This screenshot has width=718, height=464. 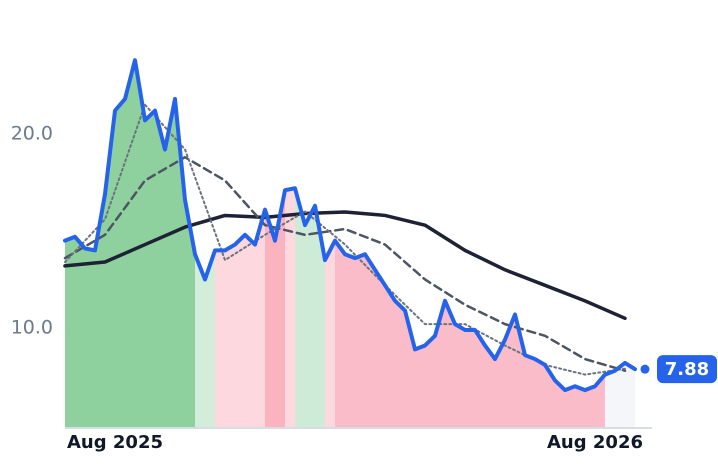 What do you see at coordinates (32, 328) in the screenshot?
I see `y-tick-label: 10.0` at bounding box center [32, 328].